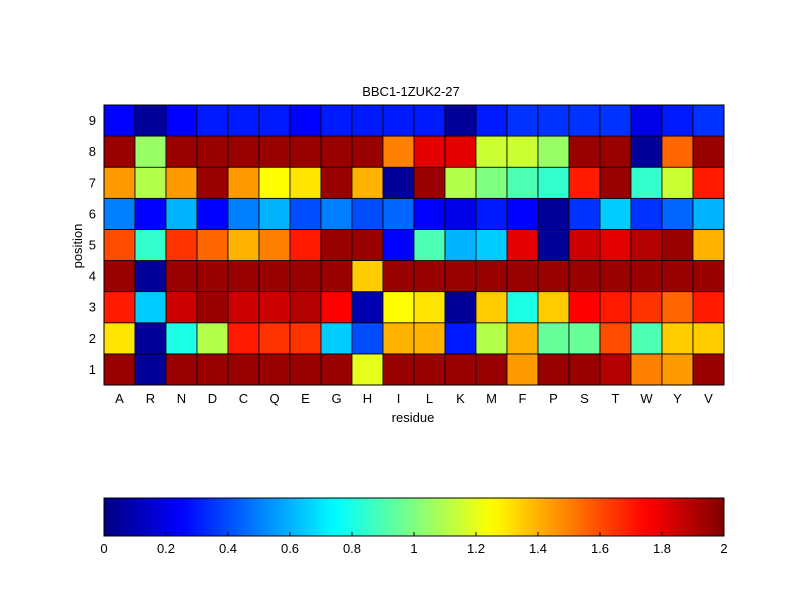 The width and height of the screenshot is (800, 600). Describe the element at coordinates (367, 398) in the screenshot. I see `x-tick-label: H` at that location.